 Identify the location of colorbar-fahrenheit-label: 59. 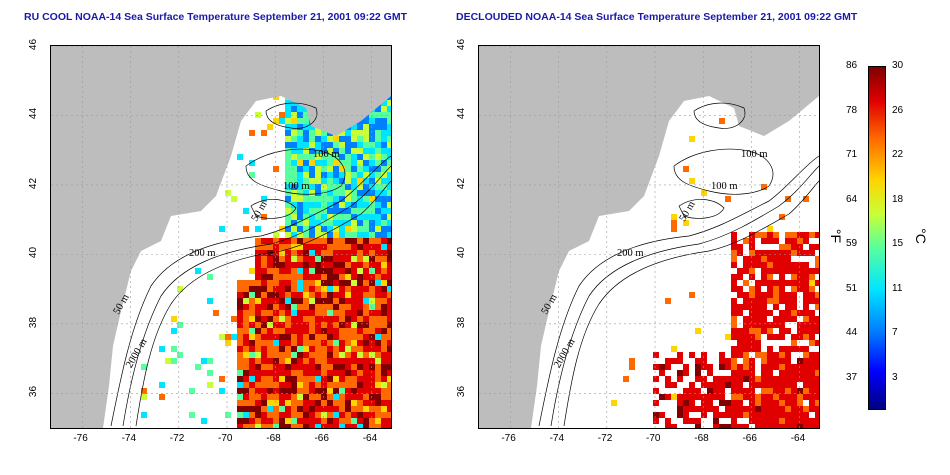
(852, 244).